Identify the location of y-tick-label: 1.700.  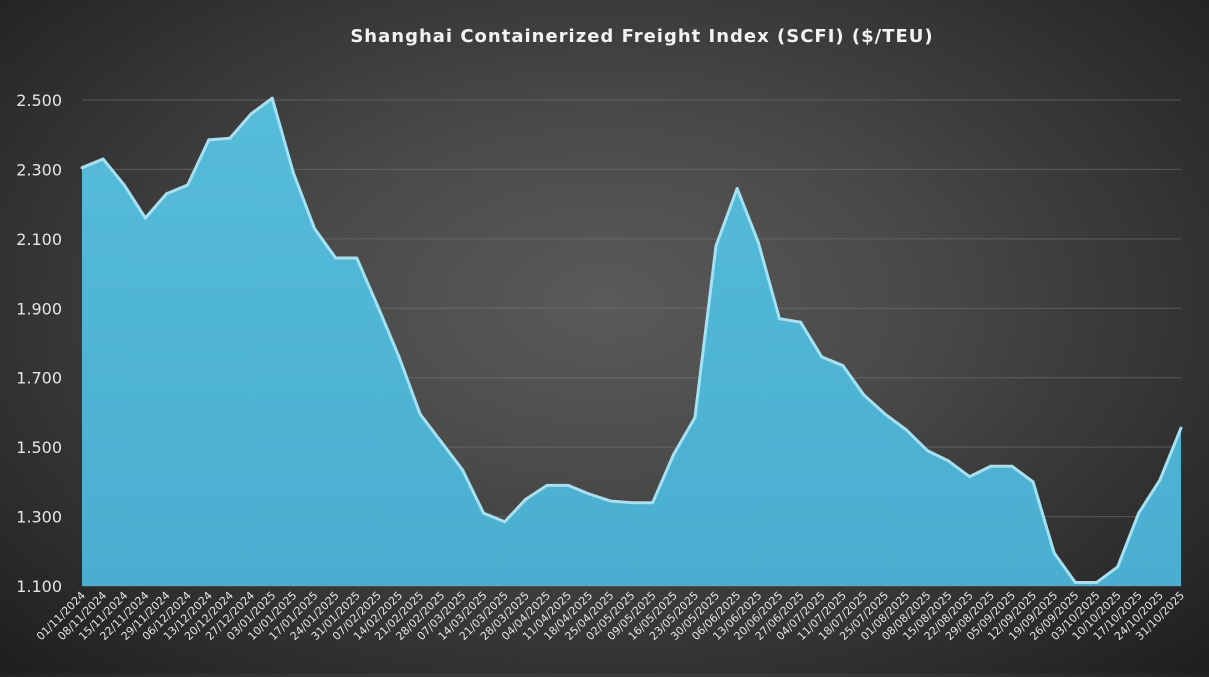
(39, 378).